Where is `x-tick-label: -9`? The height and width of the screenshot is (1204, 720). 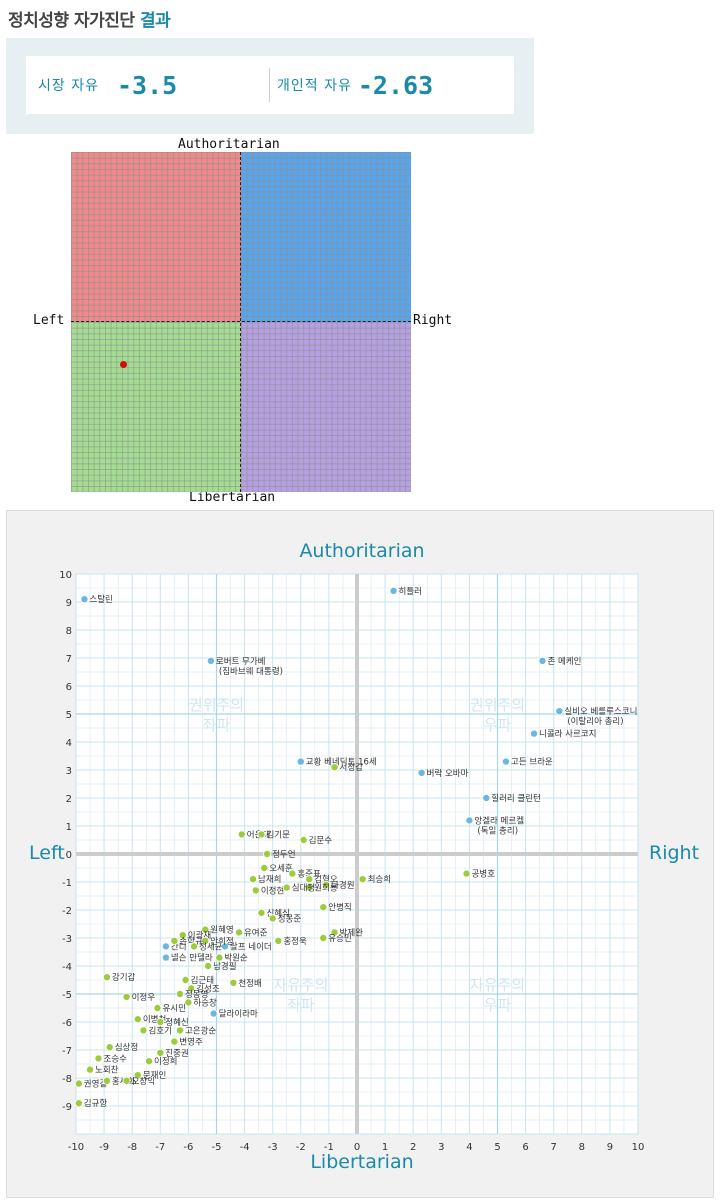
x-tick-label: -9 is located at coordinates (104, 1147).